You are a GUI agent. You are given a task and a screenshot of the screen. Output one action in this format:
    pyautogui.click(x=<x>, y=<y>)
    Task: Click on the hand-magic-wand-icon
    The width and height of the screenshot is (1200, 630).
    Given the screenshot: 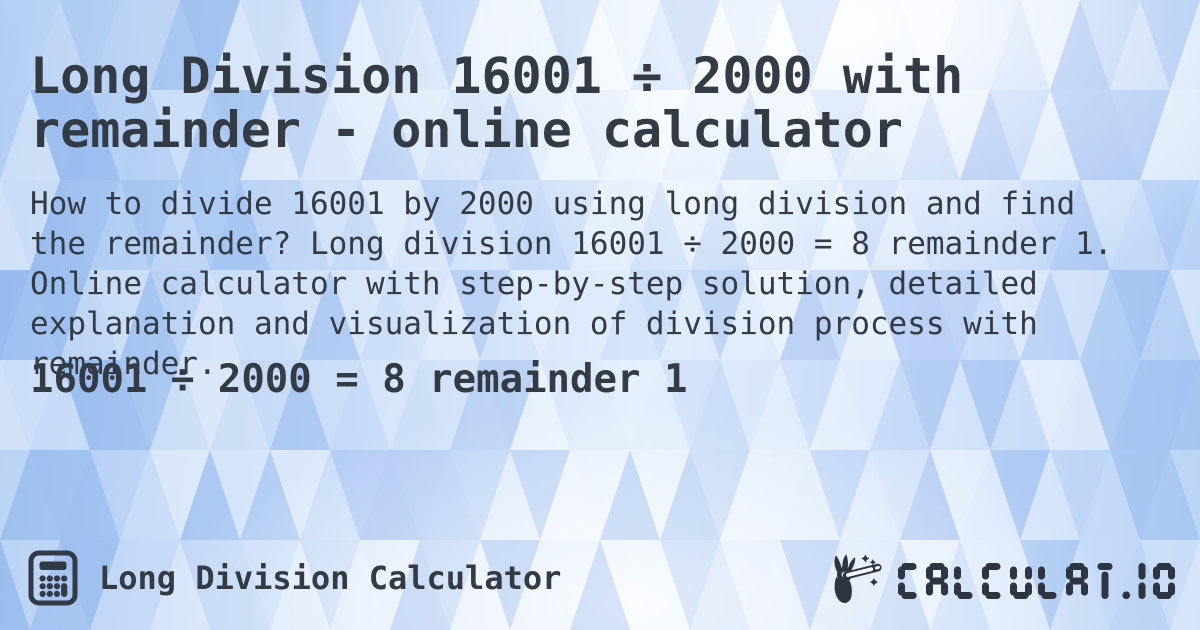 What is the action you would take?
    pyautogui.click(x=858, y=578)
    